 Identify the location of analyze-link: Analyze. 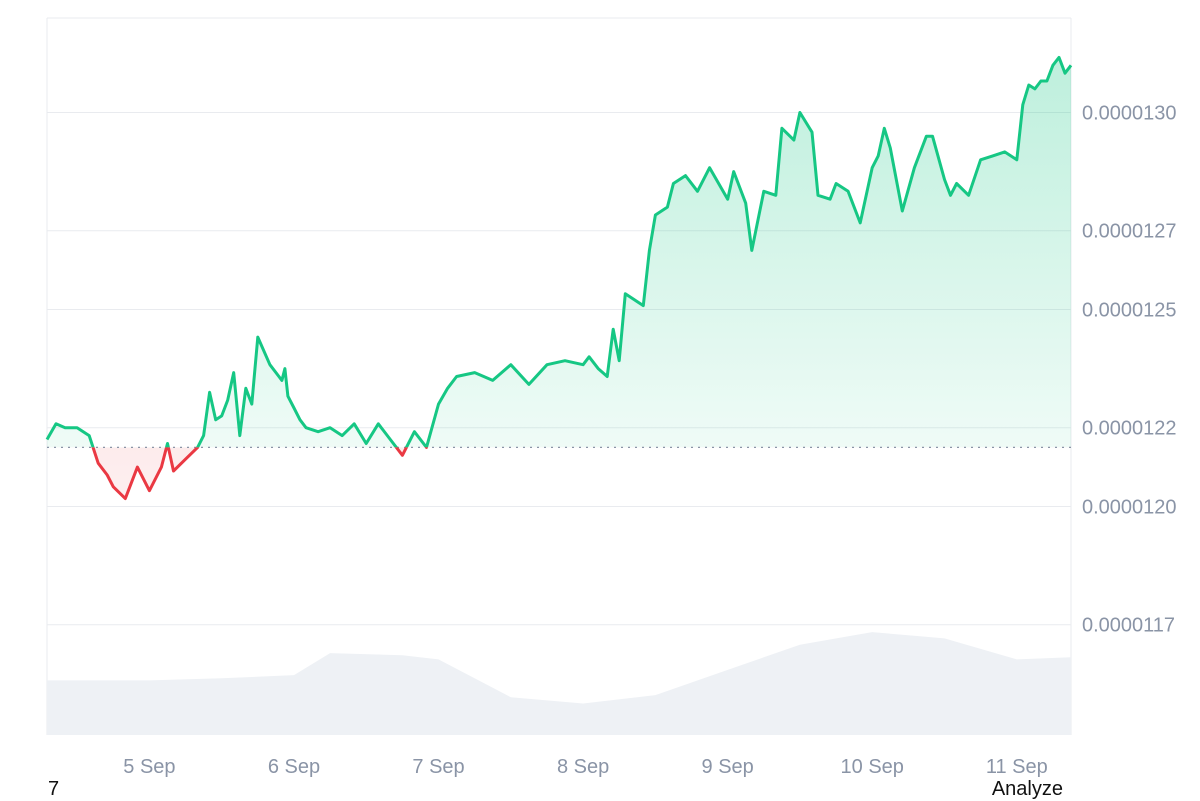
(1027, 789).